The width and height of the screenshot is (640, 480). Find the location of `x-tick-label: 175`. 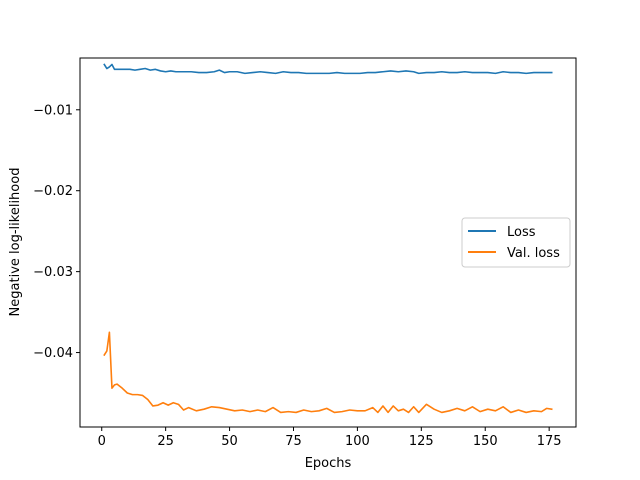

x-tick-label: 175 is located at coordinates (549, 441).